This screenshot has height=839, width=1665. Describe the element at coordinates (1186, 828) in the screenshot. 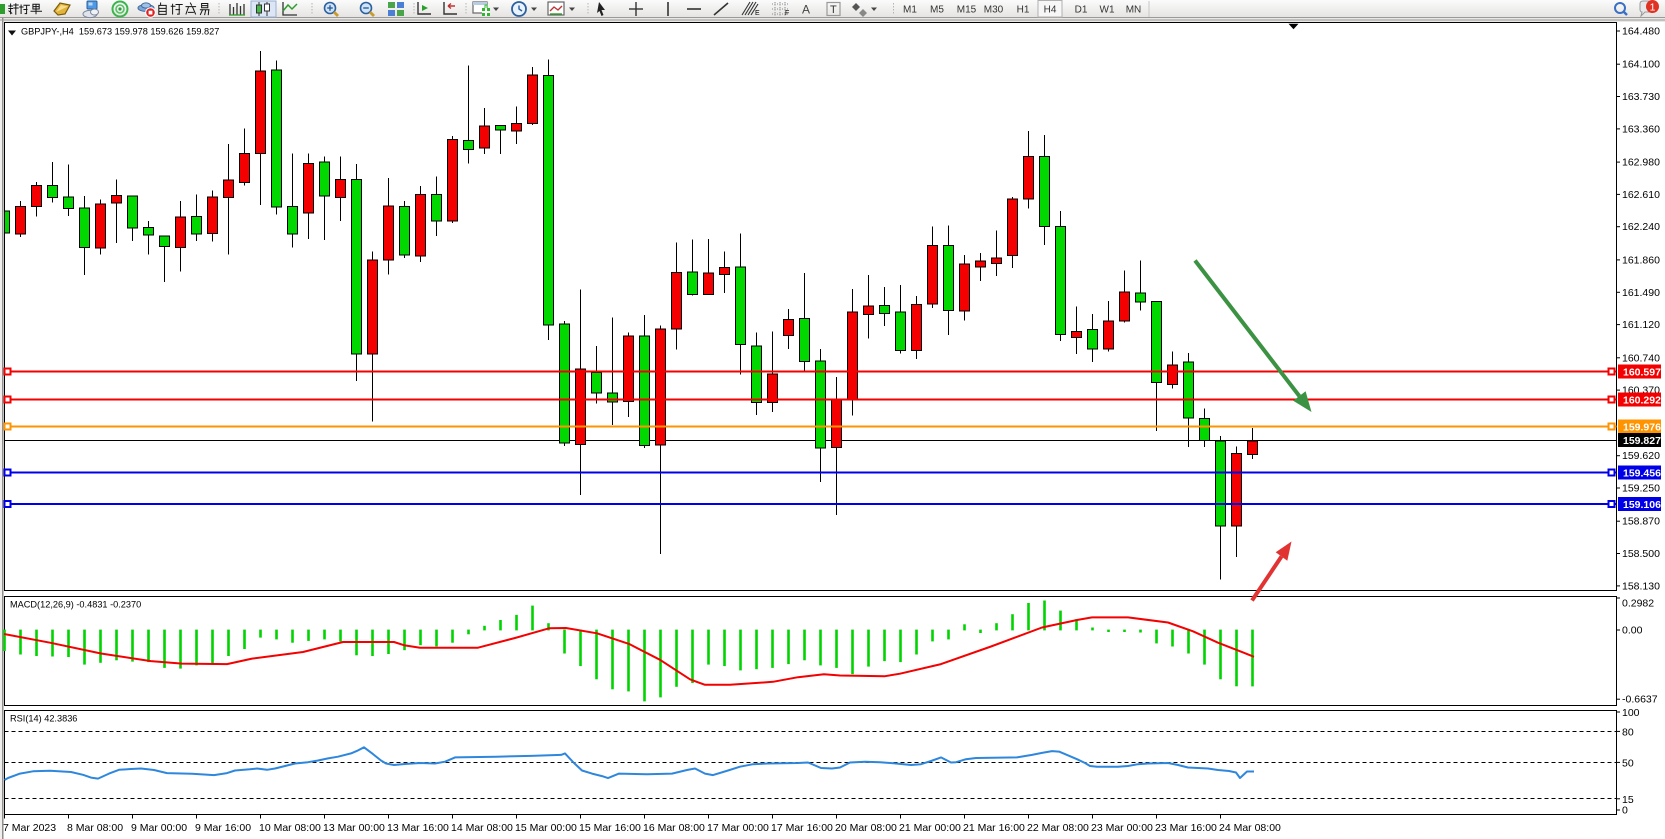

I see `svg-text: 23 Mar 16:00` at that location.